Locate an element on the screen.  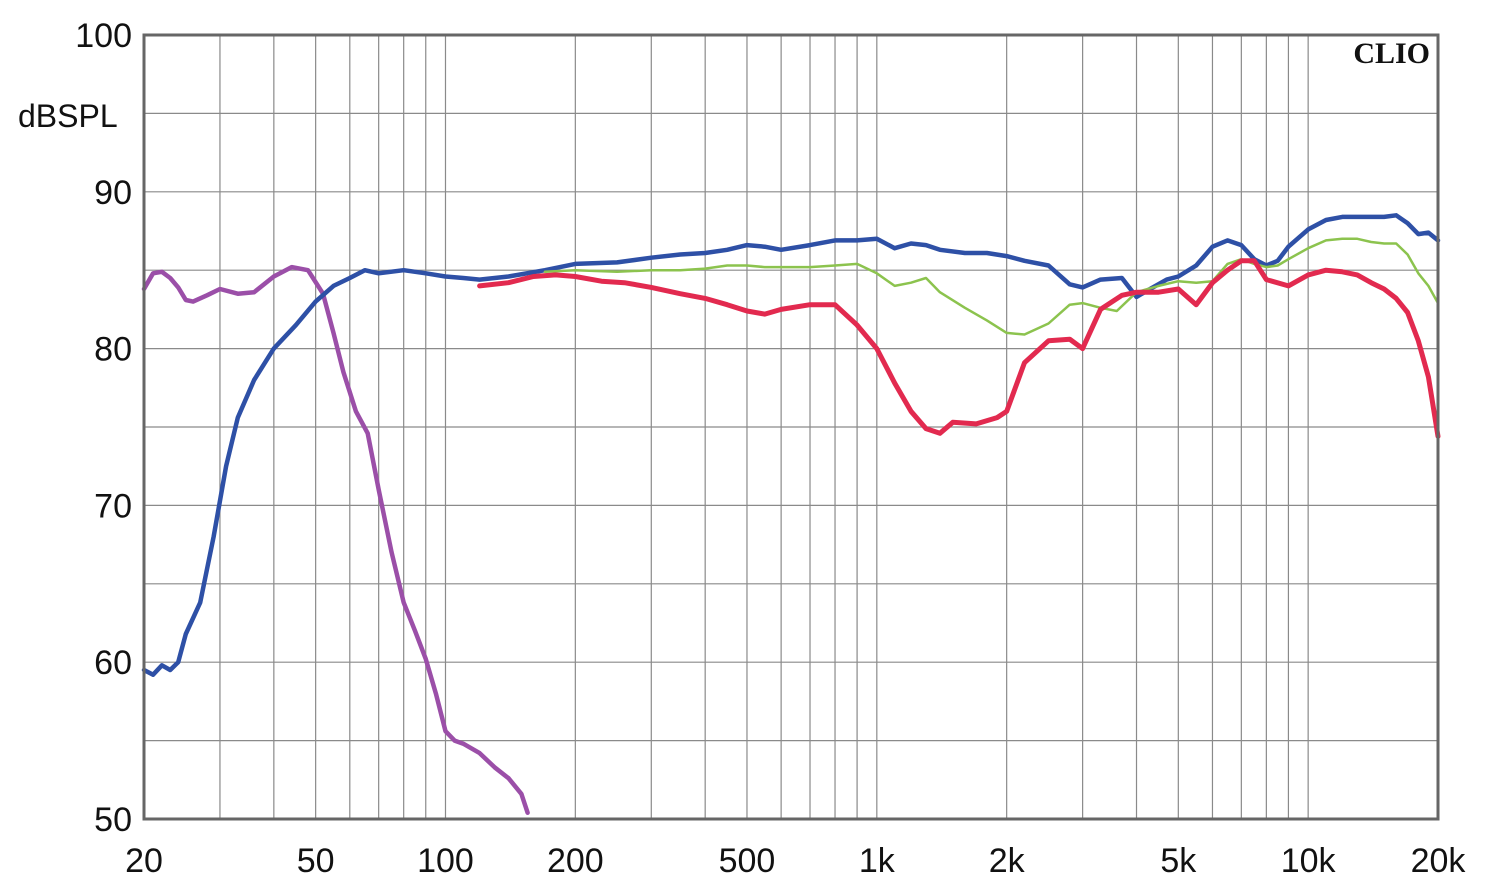
x-tick-label: 50 is located at coordinates (316, 861).